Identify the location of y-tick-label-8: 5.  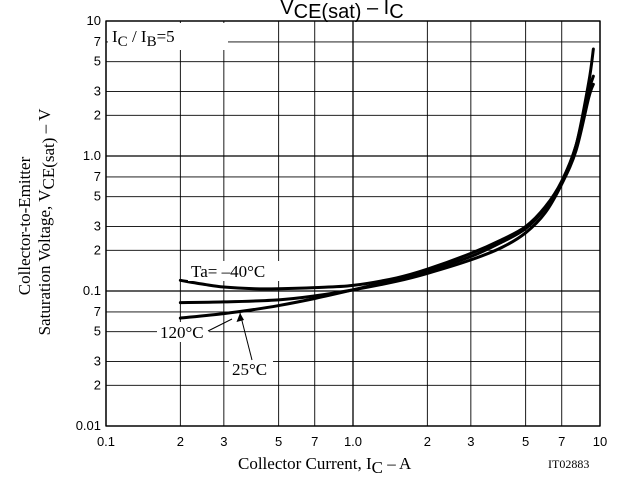
(97, 196).